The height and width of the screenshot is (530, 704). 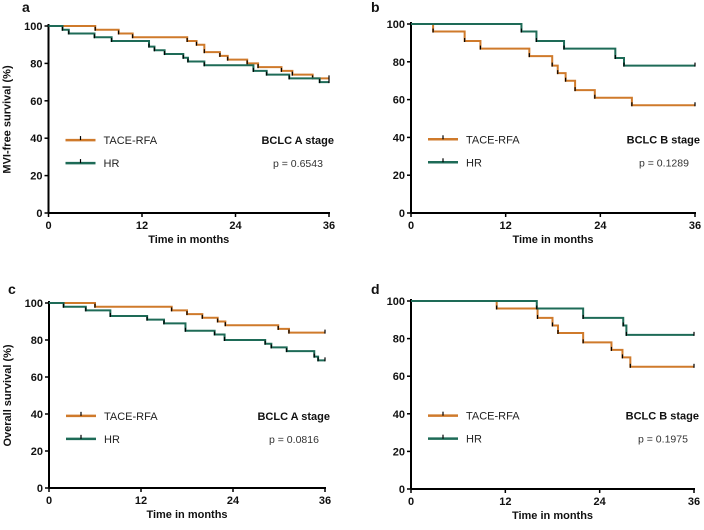 What do you see at coordinates (663, 440) in the screenshot?
I see `p-value: p = 0.1975` at bounding box center [663, 440].